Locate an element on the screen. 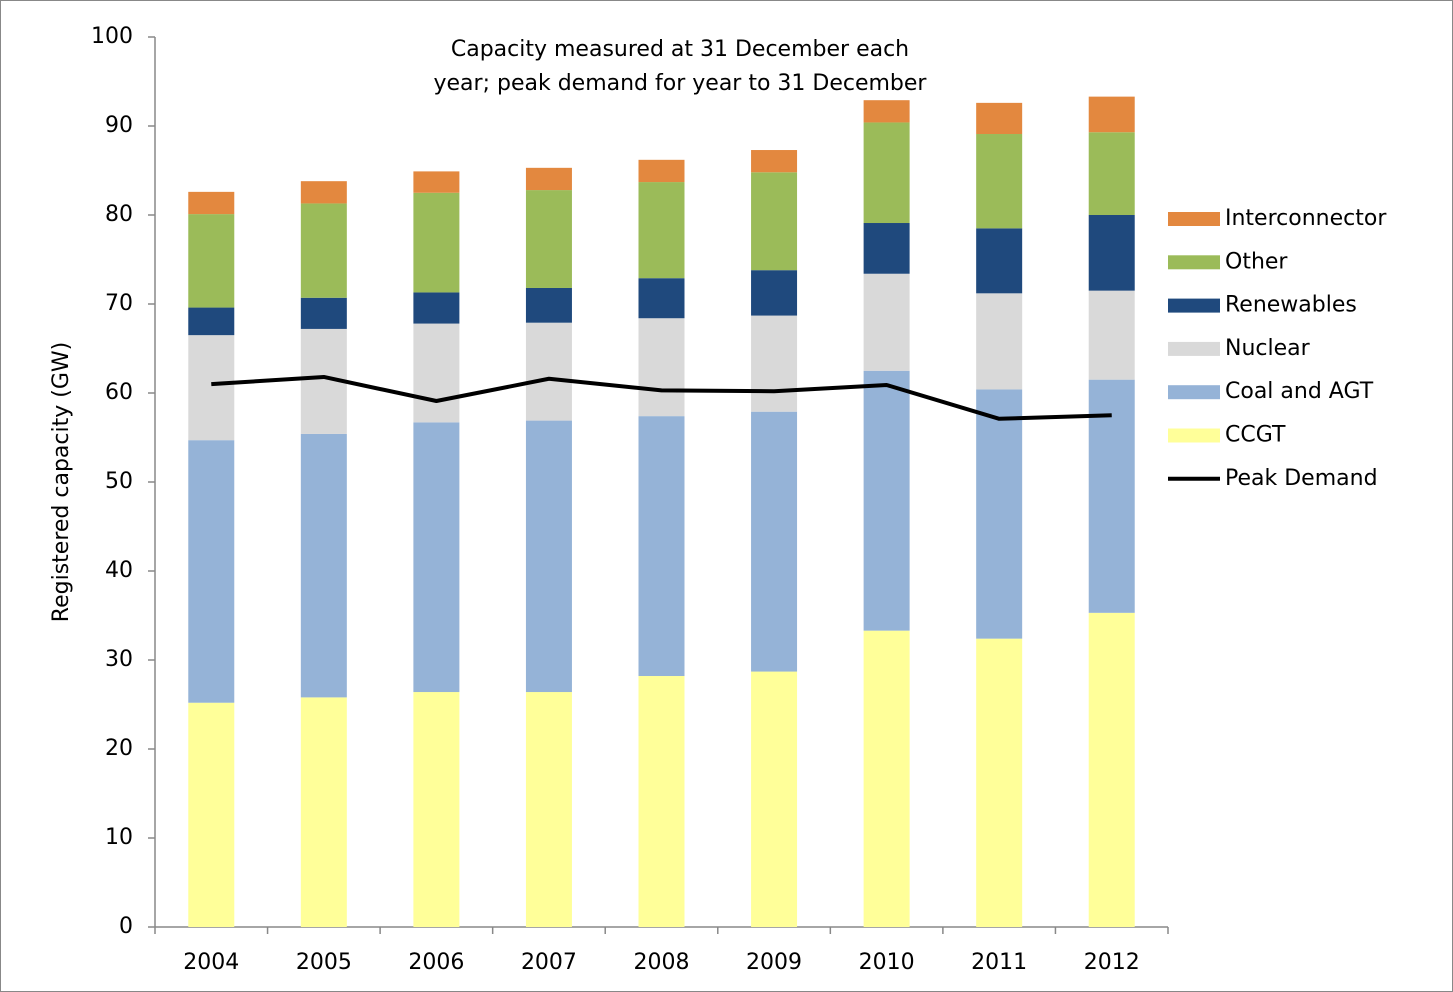  y-tick-label: 60 is located at coordinates (119, 392).